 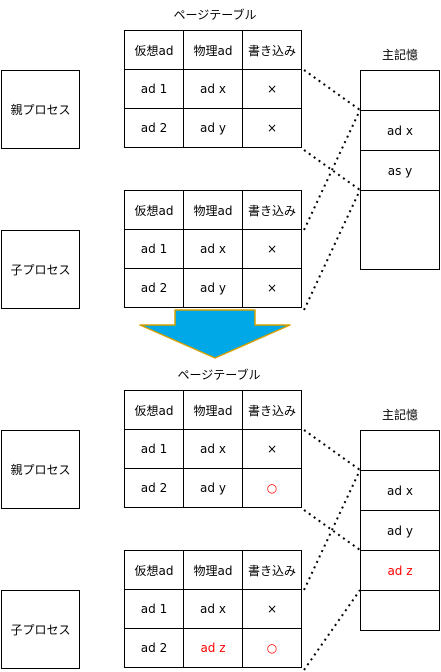 I want to click on parent-page-table-bottom: 仮想ad 物理ad 書き込み ad 1 ad x × ad 2 ad y ○, so click(x=213, y=449).